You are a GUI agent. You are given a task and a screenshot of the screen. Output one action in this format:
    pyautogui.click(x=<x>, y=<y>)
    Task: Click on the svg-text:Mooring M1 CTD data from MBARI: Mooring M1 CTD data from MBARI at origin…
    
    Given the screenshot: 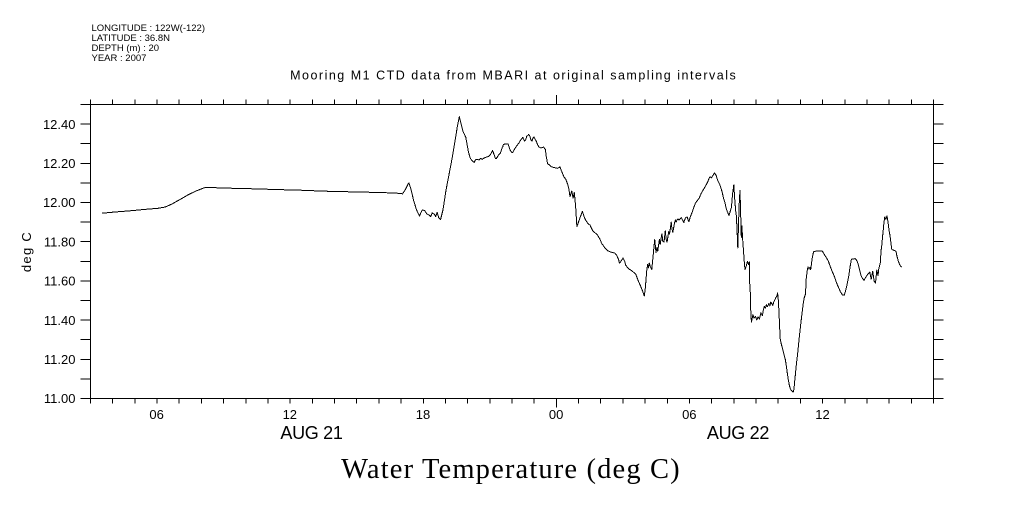 What is the action you would take?
    pyautogui.click(x=513, y=76)
    